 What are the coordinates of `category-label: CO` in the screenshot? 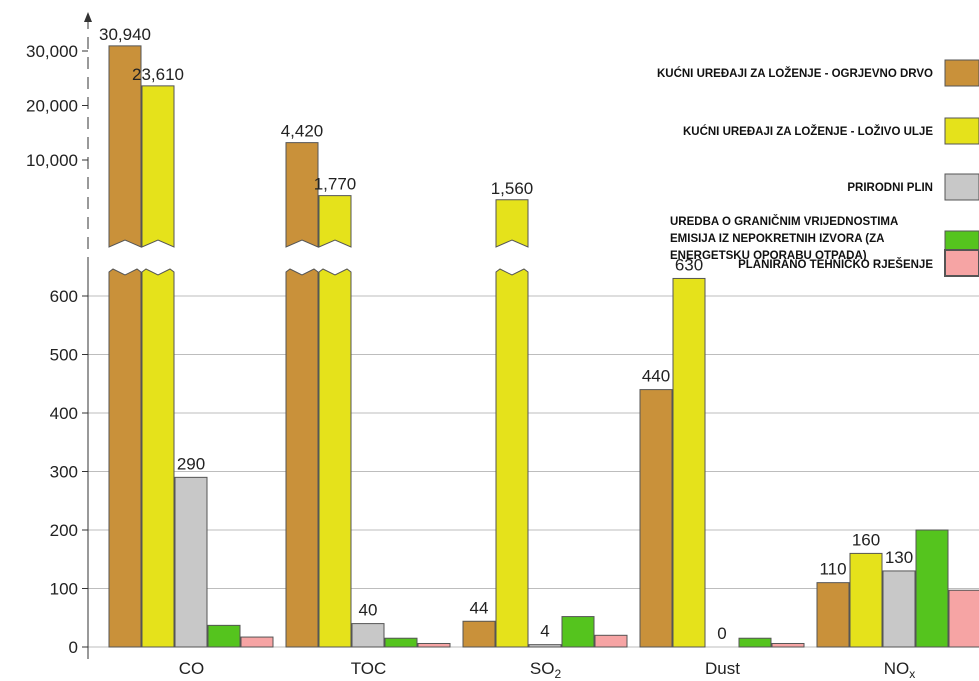 It's located at (192, 668).